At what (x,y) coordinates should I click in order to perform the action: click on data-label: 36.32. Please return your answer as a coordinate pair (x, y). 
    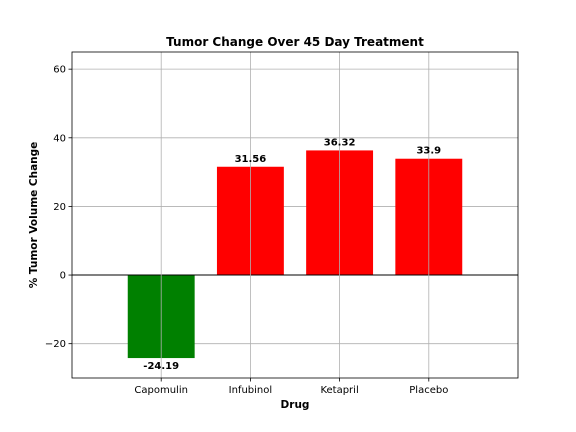
    Looking at the image, I should click on (340, 142).